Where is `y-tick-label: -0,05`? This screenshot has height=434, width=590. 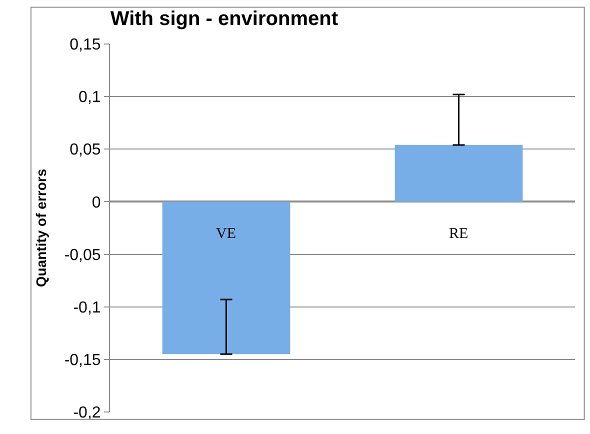
y-tick-label: -0,05 is located at coordinates (82, 255).